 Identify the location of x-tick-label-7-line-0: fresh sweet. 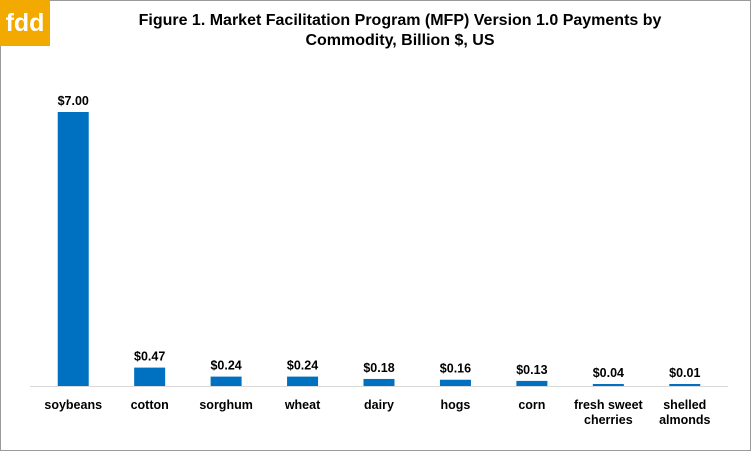
(609, 405).